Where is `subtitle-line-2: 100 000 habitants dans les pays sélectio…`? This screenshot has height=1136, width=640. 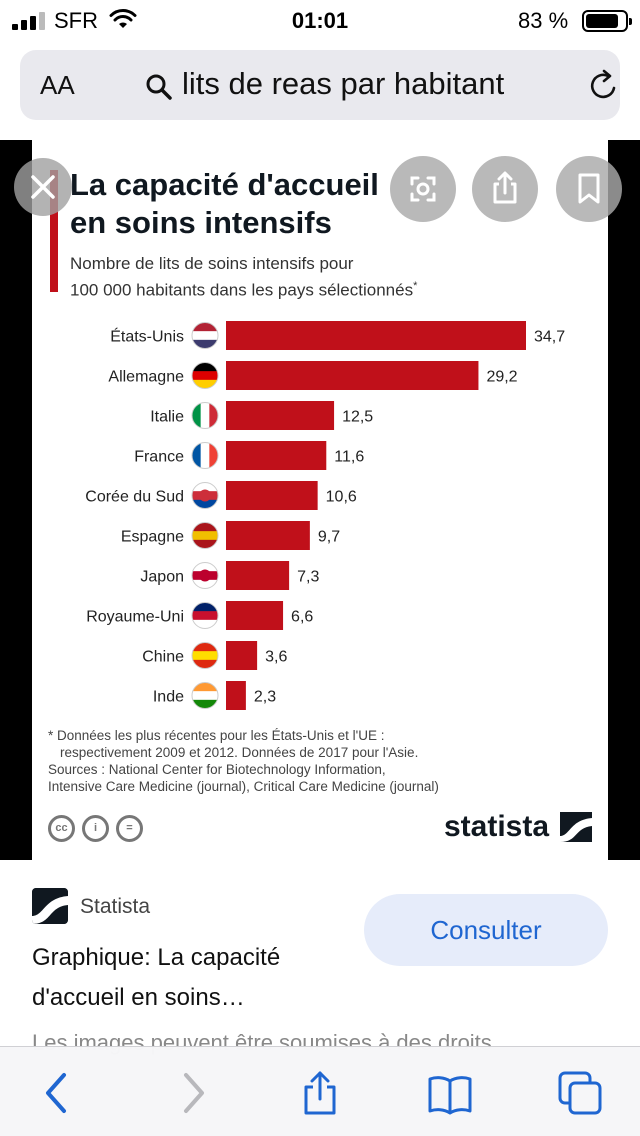
subtitle-line-2: 100 000 habitants dans les pays sélectio… is located at coordinates (244, 290).